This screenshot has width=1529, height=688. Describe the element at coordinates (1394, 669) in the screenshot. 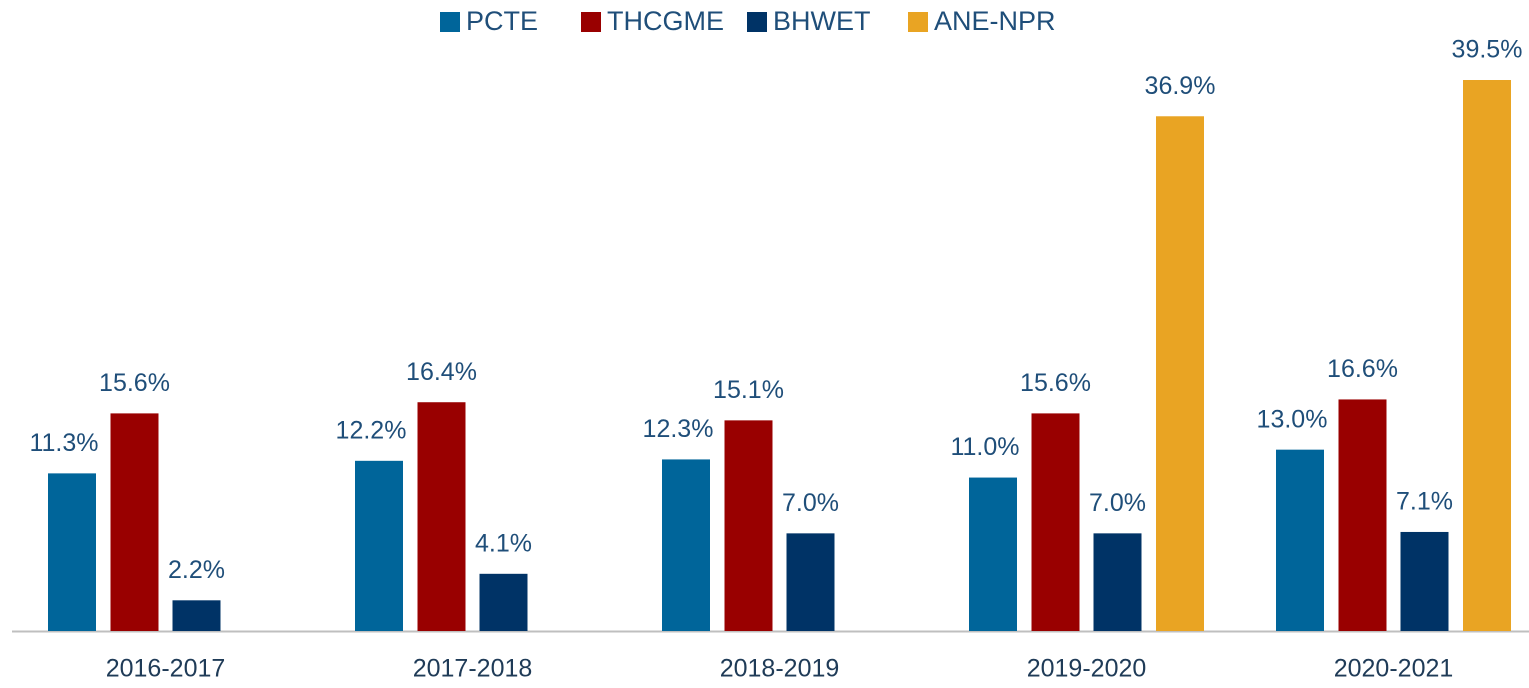

I see `x-tick-label: 2020-2021` at that location.